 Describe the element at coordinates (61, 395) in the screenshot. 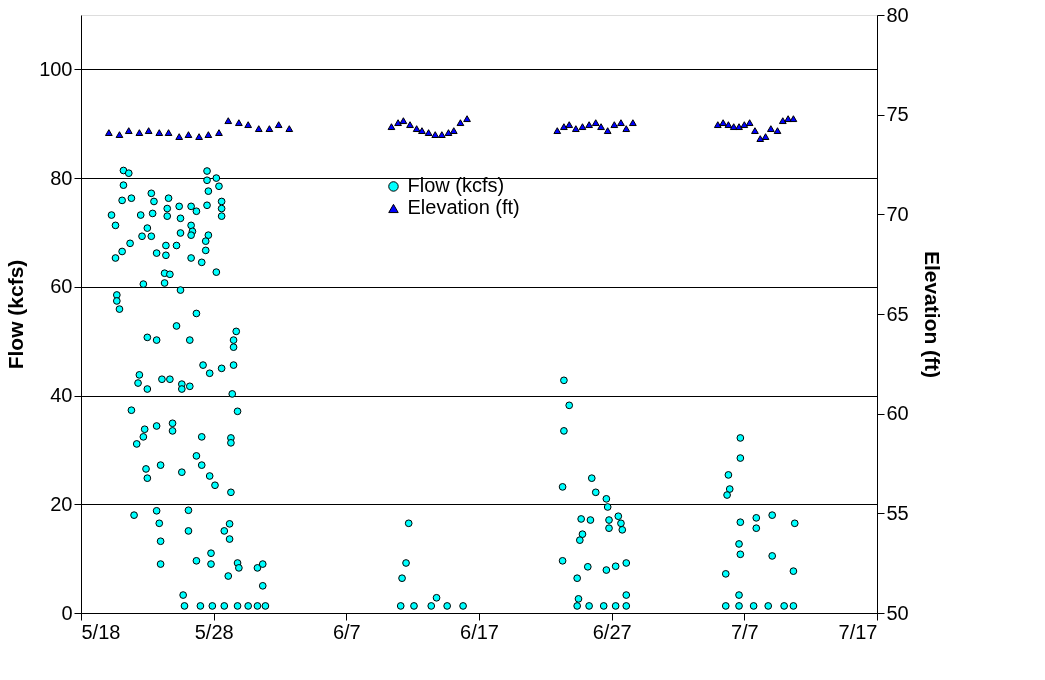

I see `y-tick-label: 40` at that location.